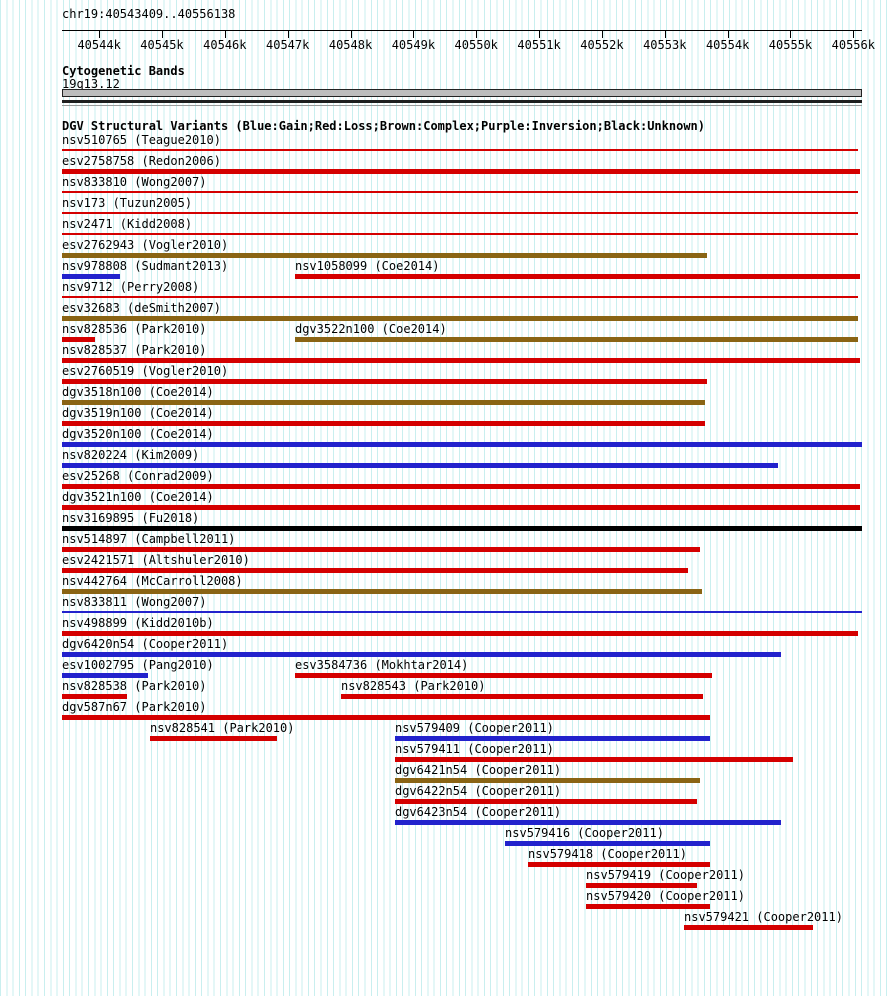 This screenshot has width=890, height=996. I want to click on variant-label: dgv587n67 (Park2010), so click(134, 707).